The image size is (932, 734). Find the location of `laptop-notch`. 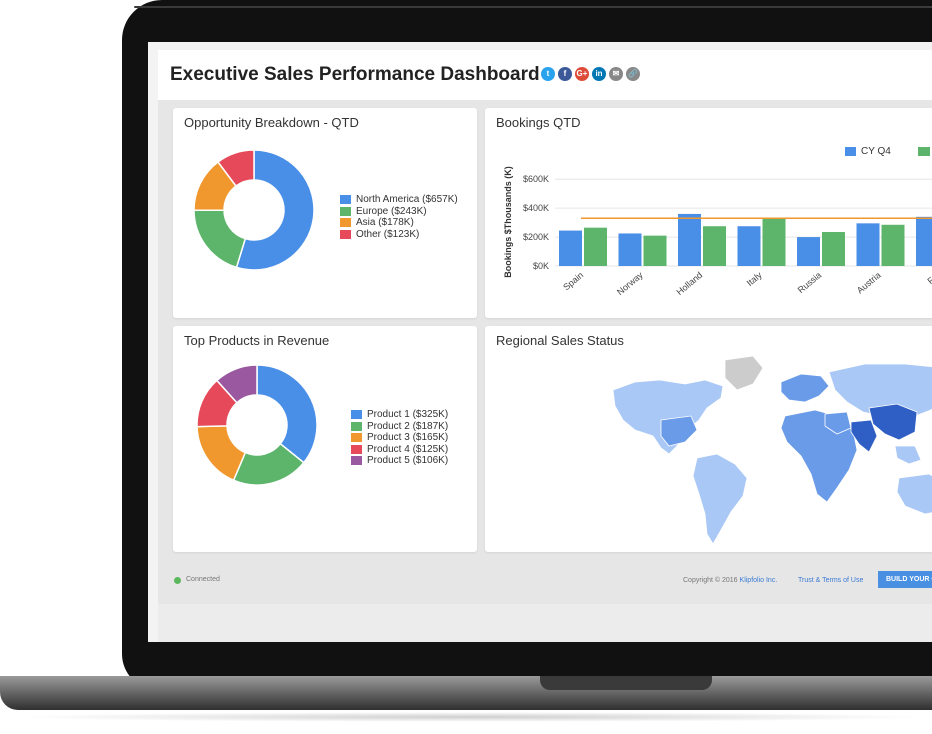

laptop-notch is located at coordinates (626, 683).